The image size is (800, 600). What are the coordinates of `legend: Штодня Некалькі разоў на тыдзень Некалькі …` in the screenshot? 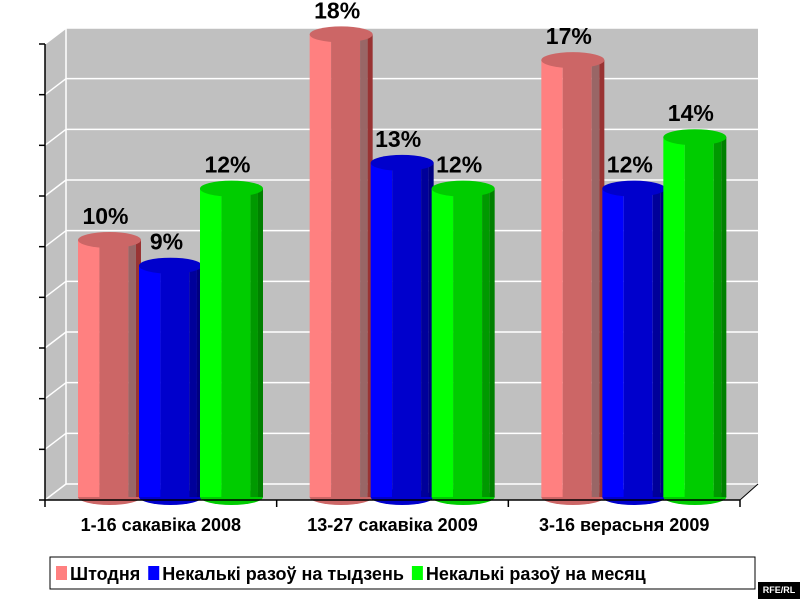 It's located at (402, 573).